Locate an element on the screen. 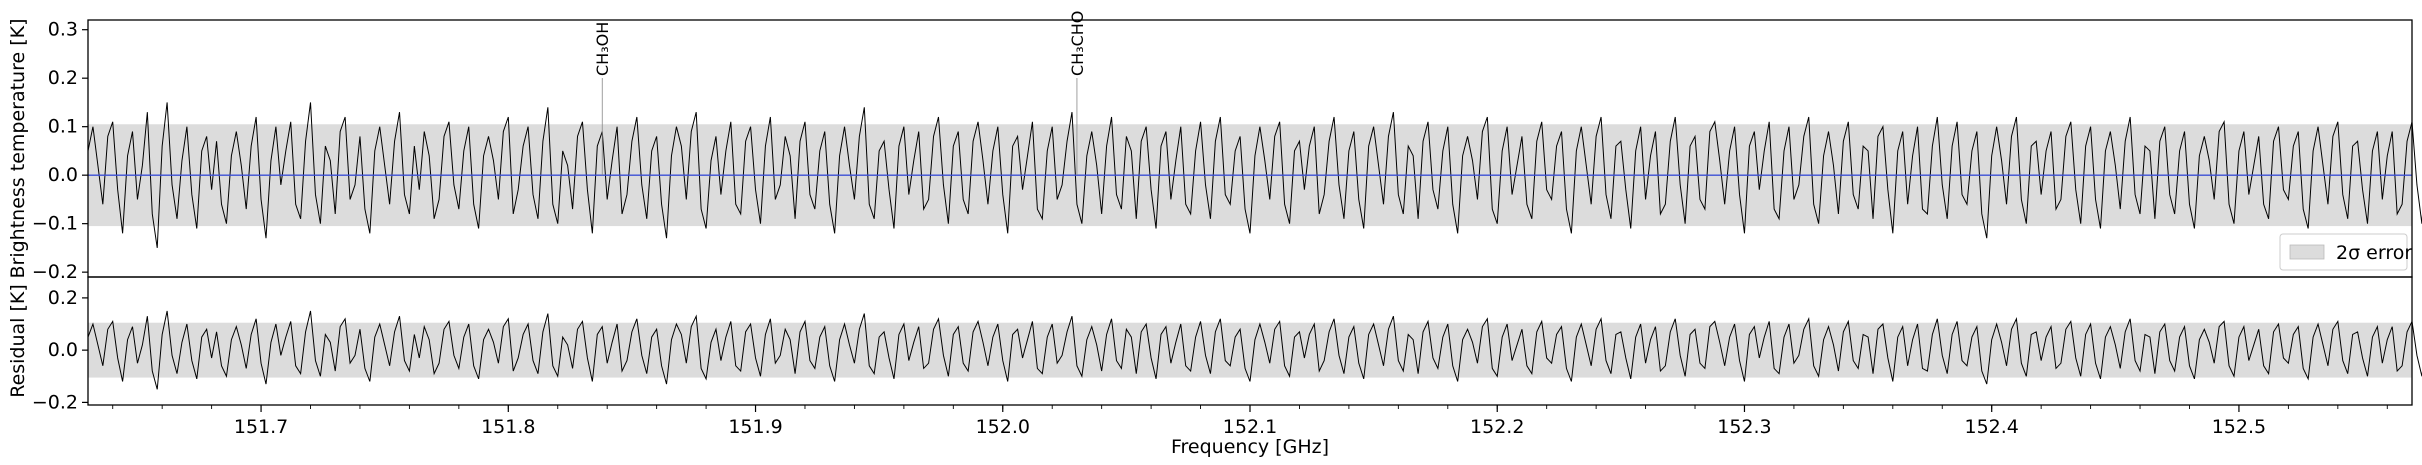  x-tick-label: 151.9 is located at coordinates (755, 427).